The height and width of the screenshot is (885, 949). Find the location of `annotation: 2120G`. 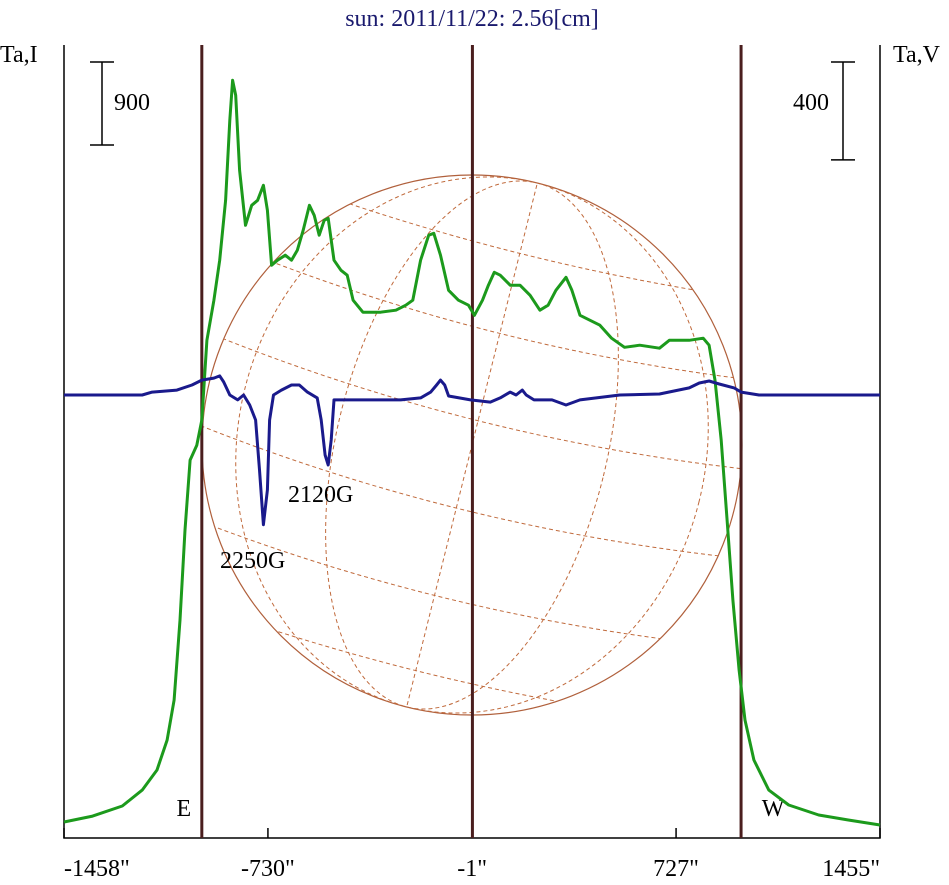

annotation: 2120G is located at coordinates (320, 495).